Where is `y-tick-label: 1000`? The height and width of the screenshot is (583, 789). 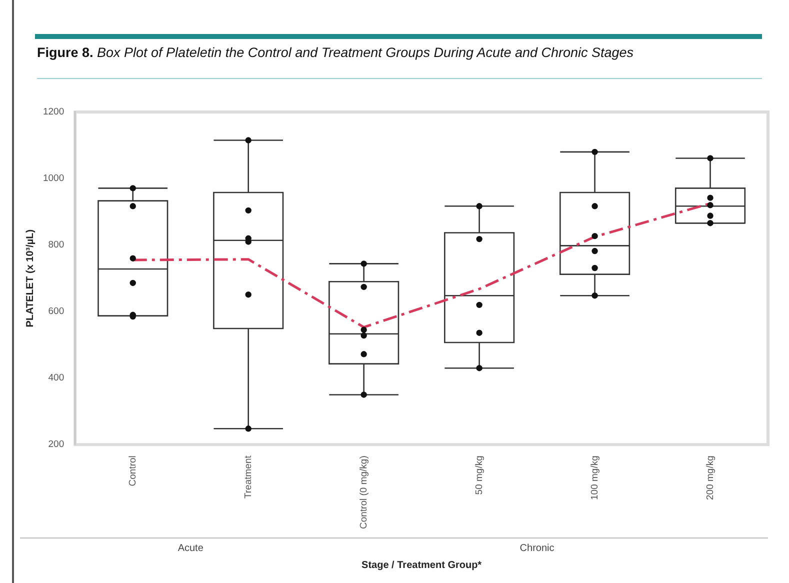
y-tick-label: 1000 is located at coordinates (53, 178).